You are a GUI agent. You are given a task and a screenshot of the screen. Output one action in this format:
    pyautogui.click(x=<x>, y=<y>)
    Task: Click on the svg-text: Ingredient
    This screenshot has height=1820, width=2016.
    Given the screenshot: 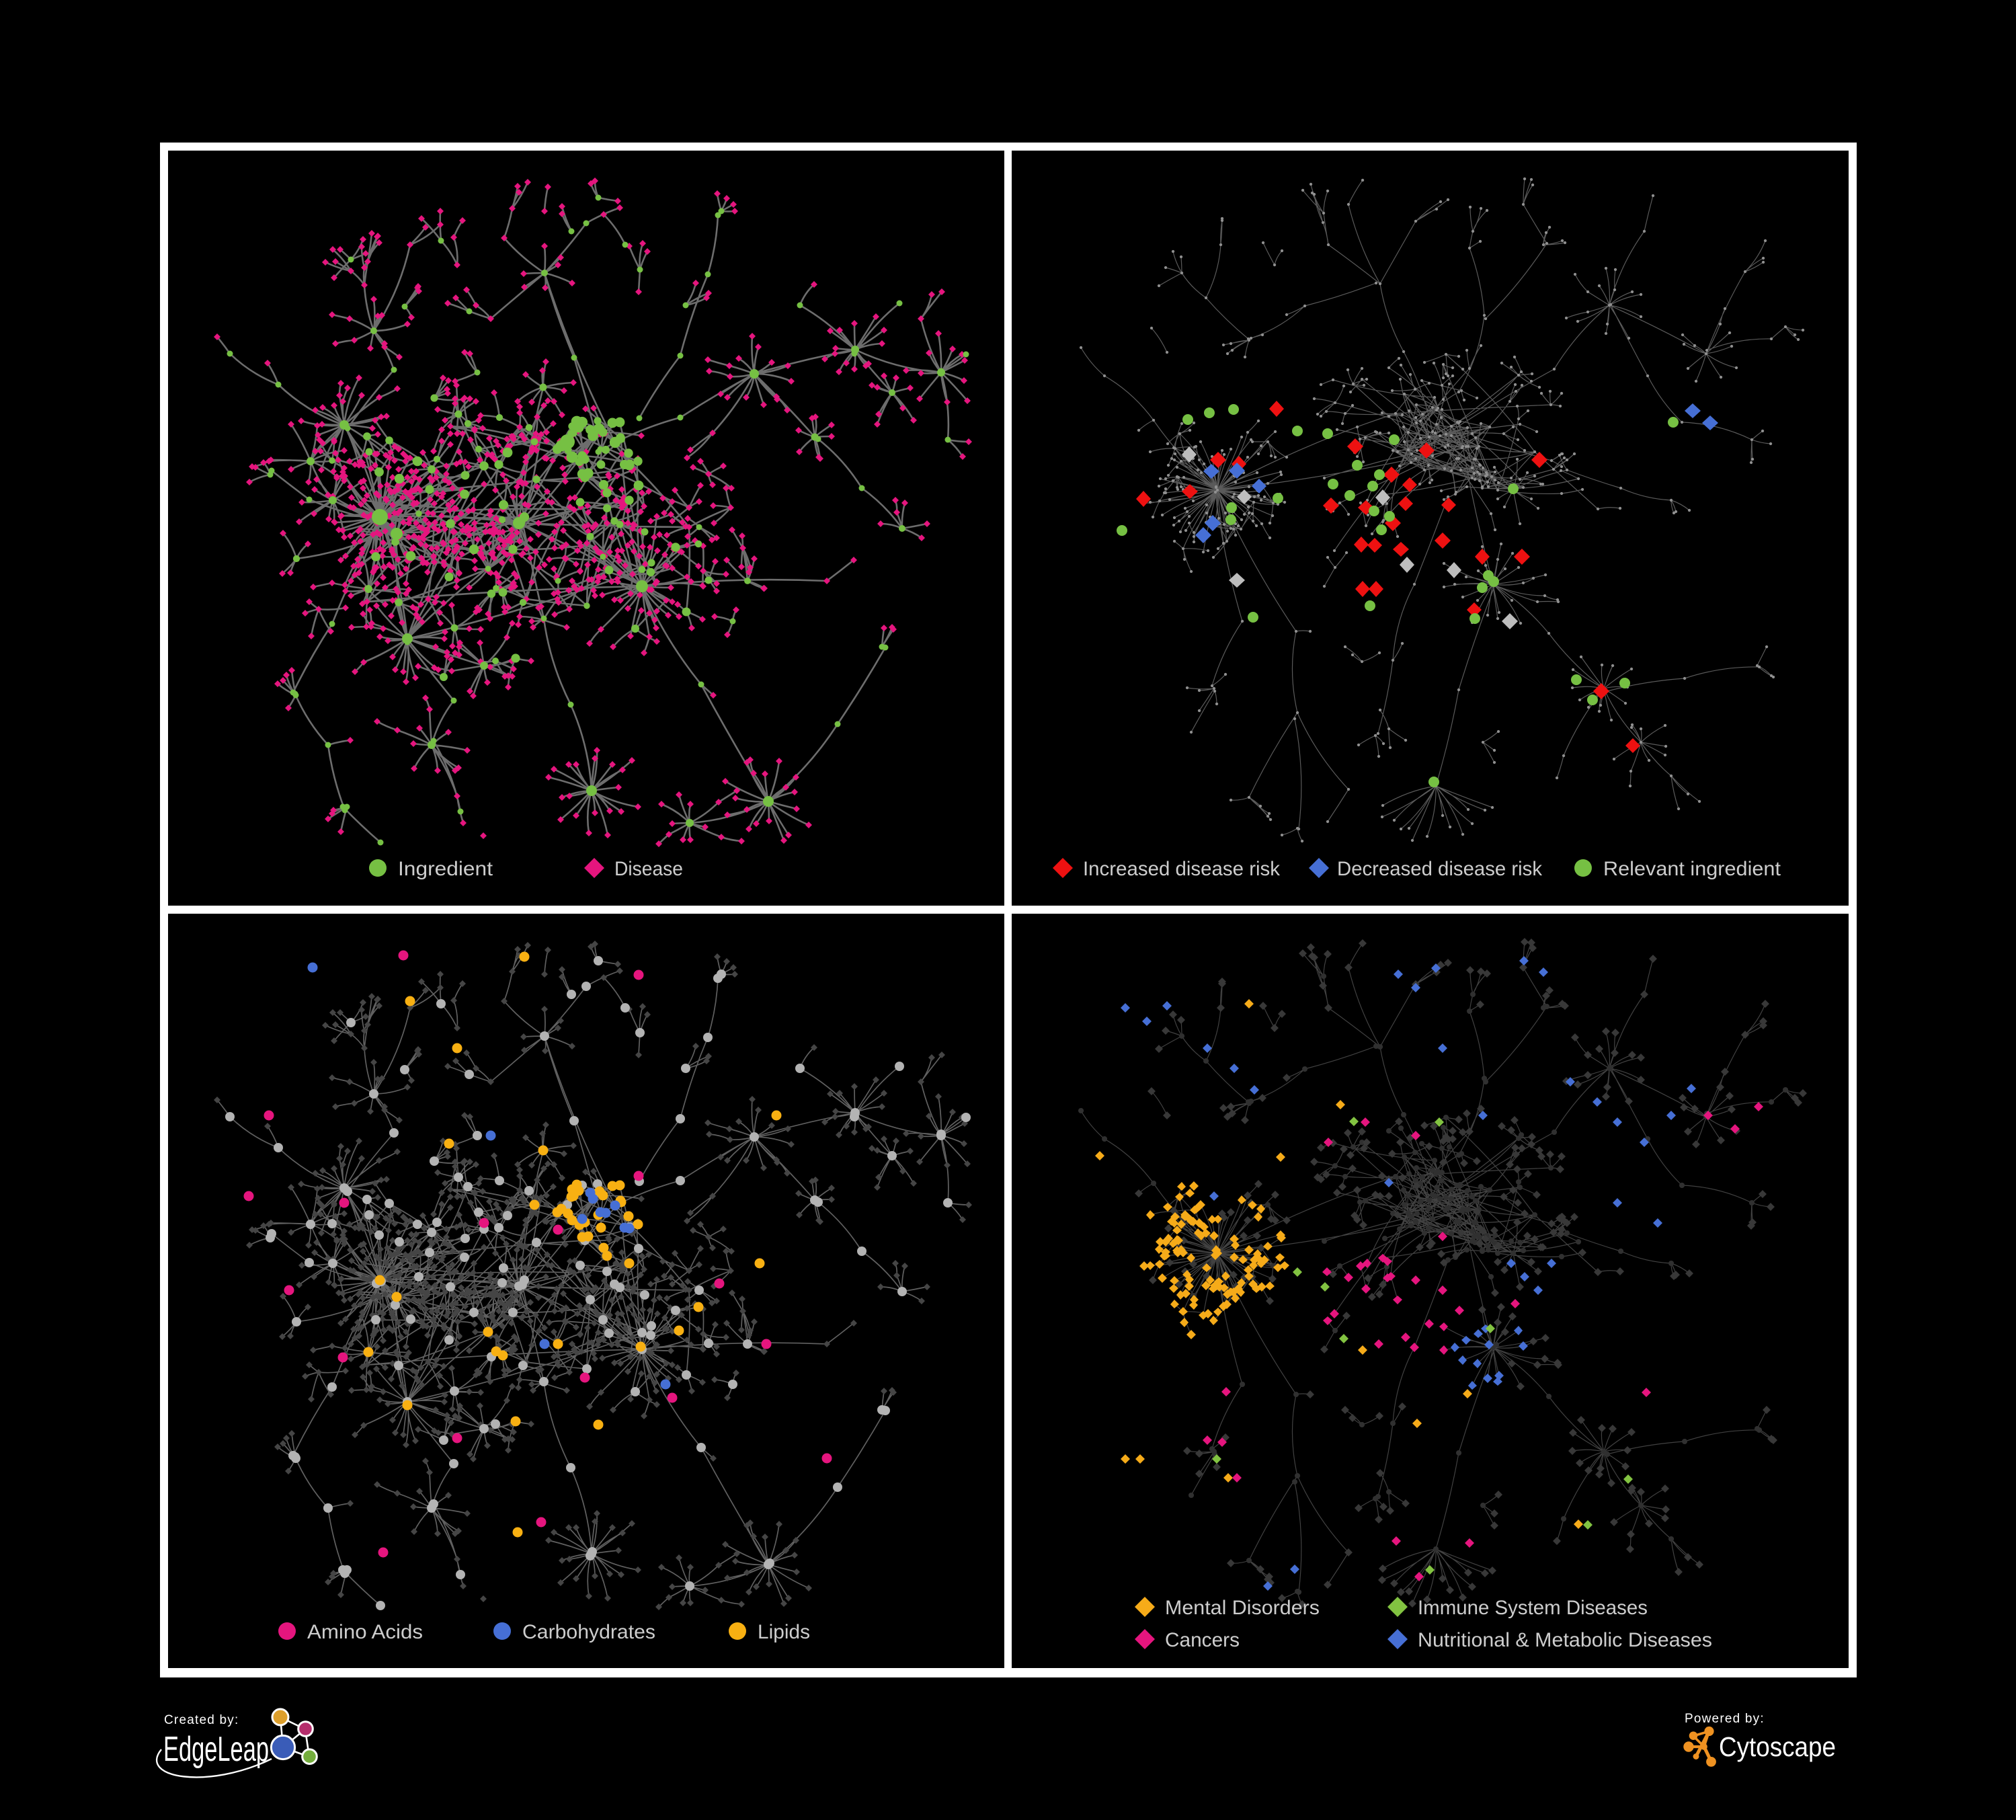 What is the action you would take?
    pyautogui.click(x=445, y=869)
    